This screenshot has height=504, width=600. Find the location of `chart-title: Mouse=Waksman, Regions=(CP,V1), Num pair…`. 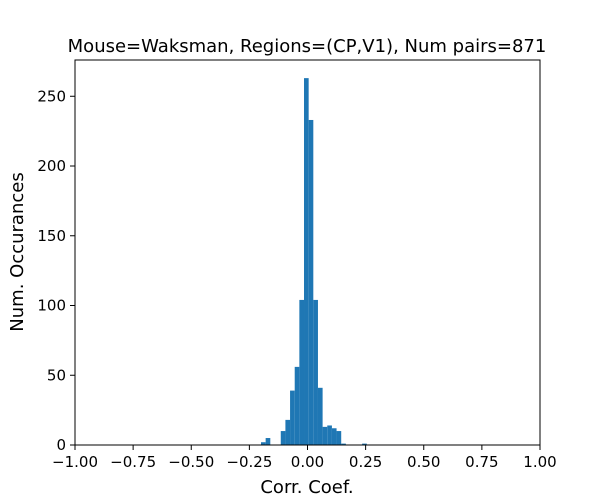

chart-title: Mouse=Waksman, Regions=(CP,V1), Num pair… is located at coordinates (307, 46).